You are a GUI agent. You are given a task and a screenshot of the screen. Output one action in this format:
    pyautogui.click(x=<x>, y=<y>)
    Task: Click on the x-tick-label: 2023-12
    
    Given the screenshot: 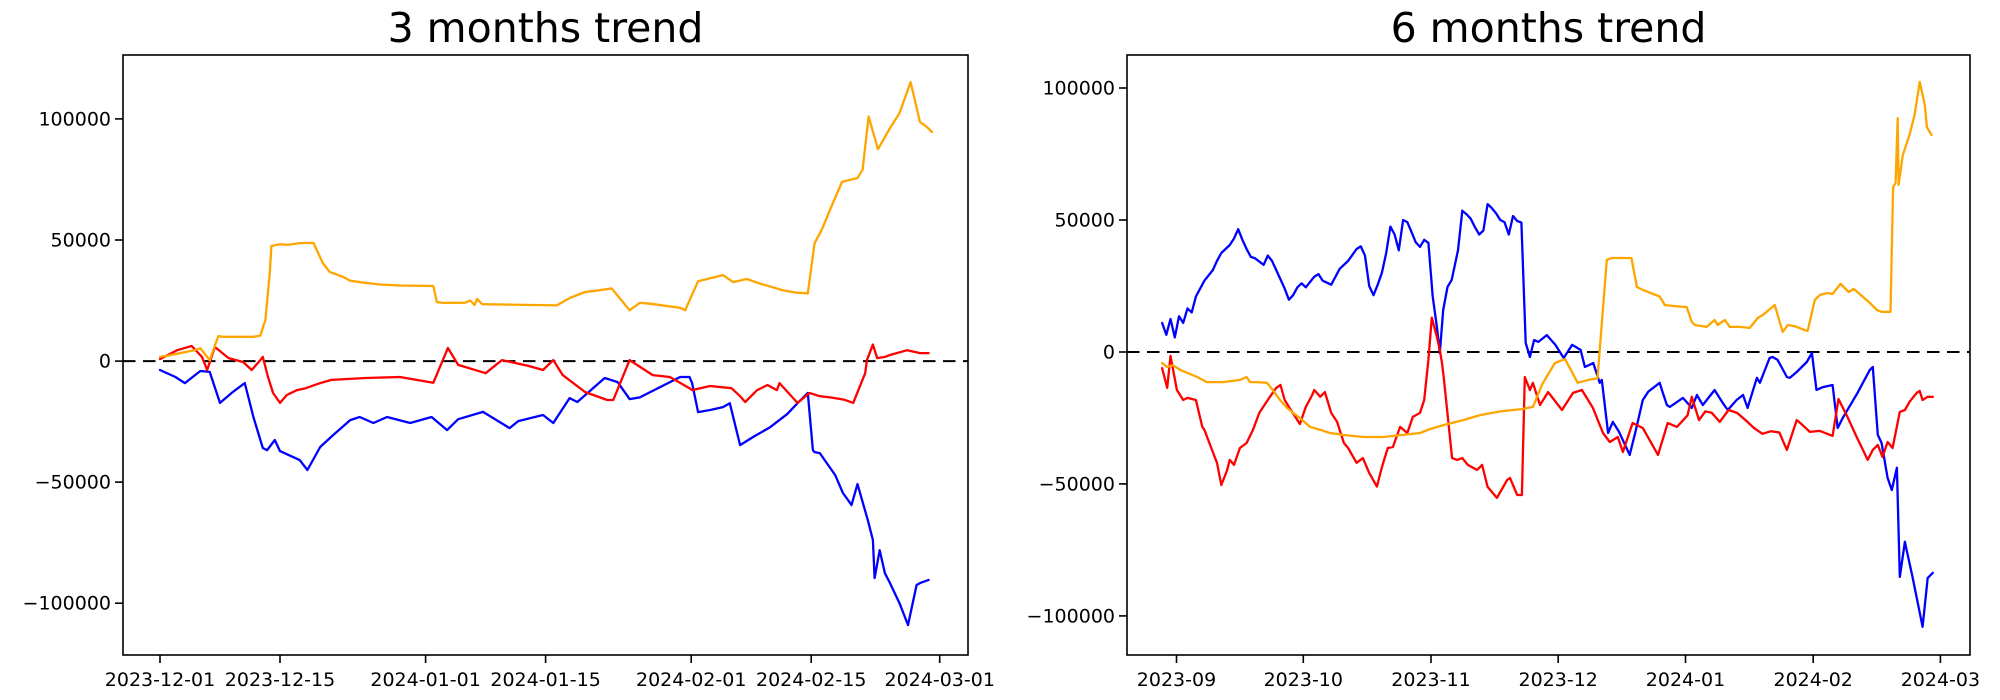 What is the action you would take?
    pyautogui.click(x=1558, y=680)
    